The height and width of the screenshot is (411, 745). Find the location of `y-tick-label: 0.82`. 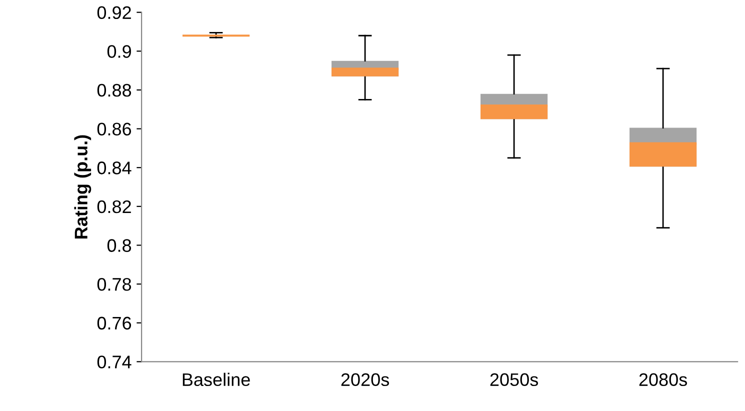

y-tick-label: 0.82 is located at coordinates (114, 207).